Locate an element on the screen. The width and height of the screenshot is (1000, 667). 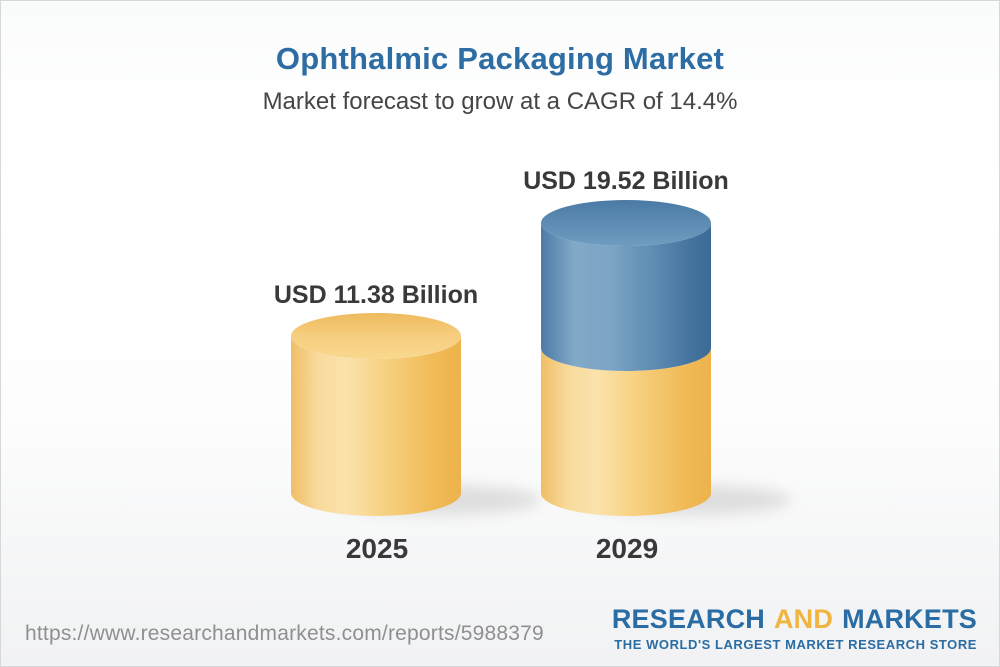
cylinder-2029-growth is located at coordinates (626, 297).